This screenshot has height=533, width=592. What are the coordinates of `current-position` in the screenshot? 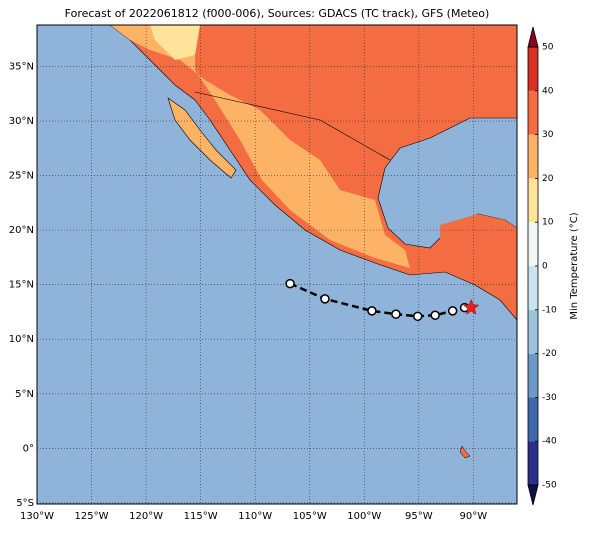 It's located at (471, 306).